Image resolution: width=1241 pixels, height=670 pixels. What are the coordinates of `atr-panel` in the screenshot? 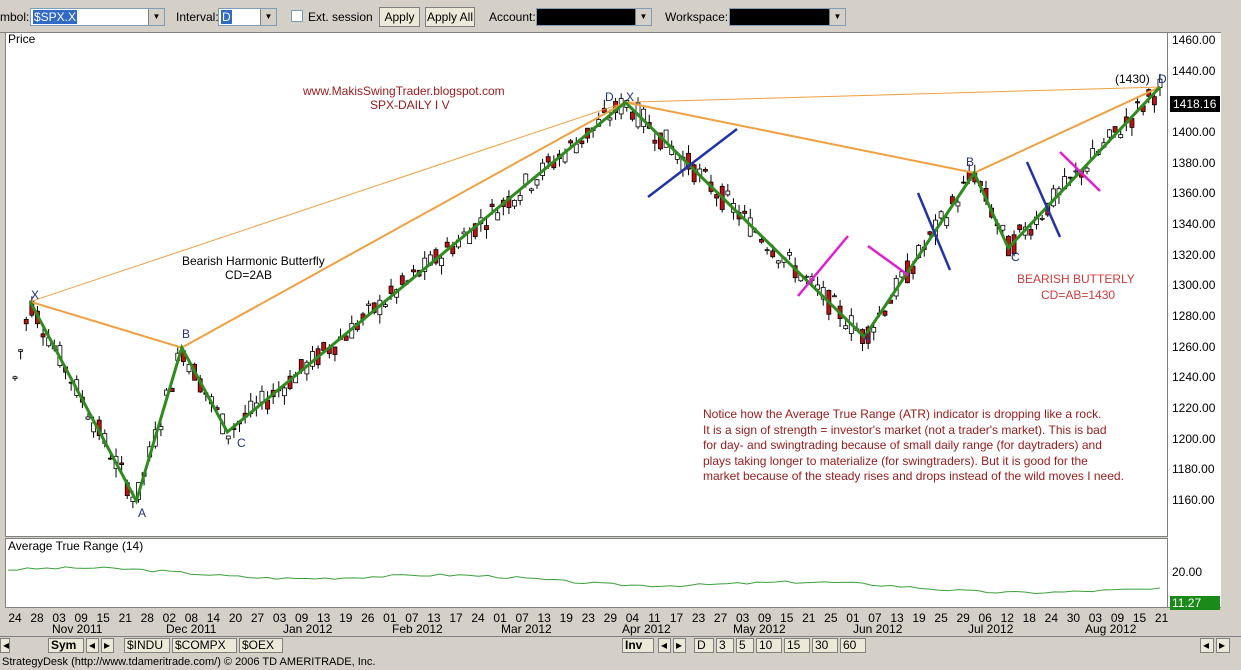 It's located at (586, 573).